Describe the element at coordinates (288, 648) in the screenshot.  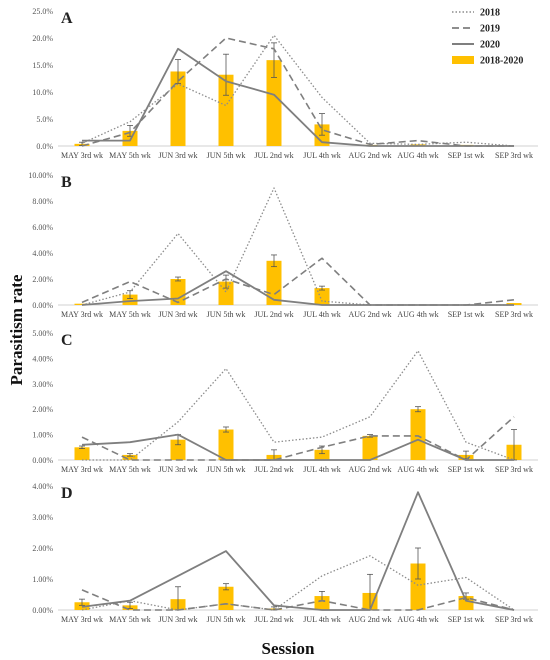
I see `x-axis-title: Session` at that location.